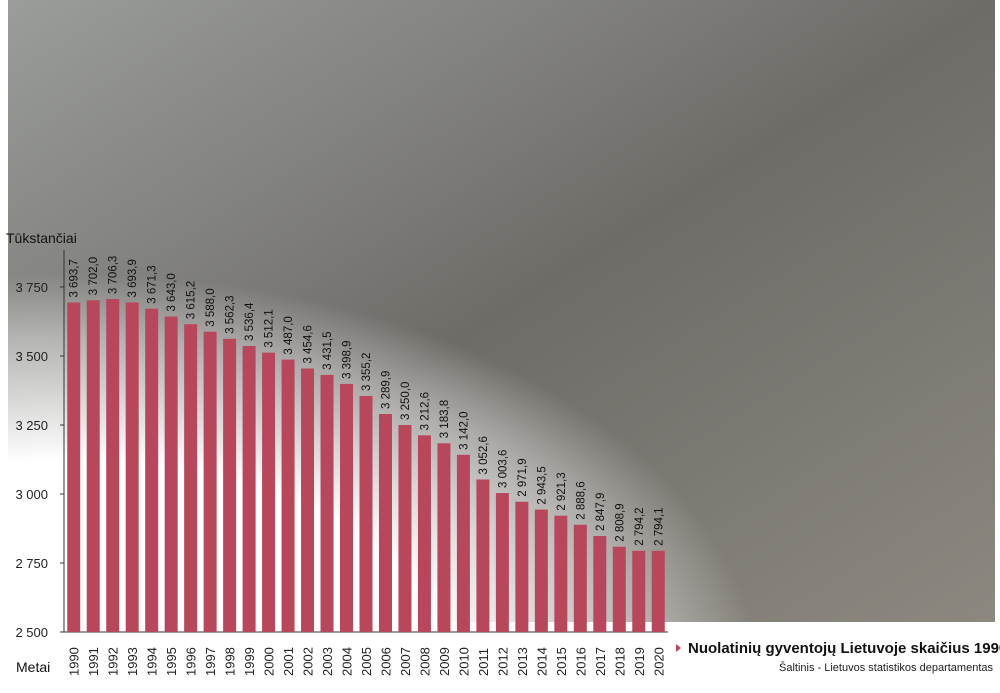 This screenshot has height=693, width=1000. What do you see at coordinates (31, 632) in the screenshot?
I see `y-tick-label: 2 500` at bounding box center [31, 632].